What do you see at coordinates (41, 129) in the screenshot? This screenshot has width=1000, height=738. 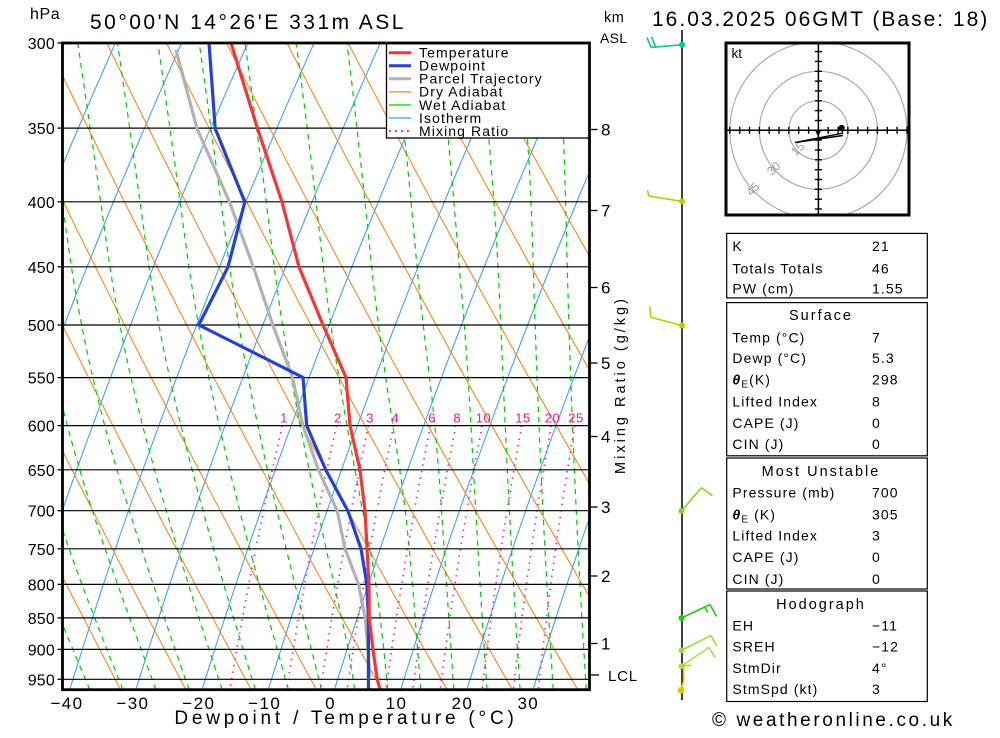 I see `svg-text: 350` at bounding box center [41, 129].